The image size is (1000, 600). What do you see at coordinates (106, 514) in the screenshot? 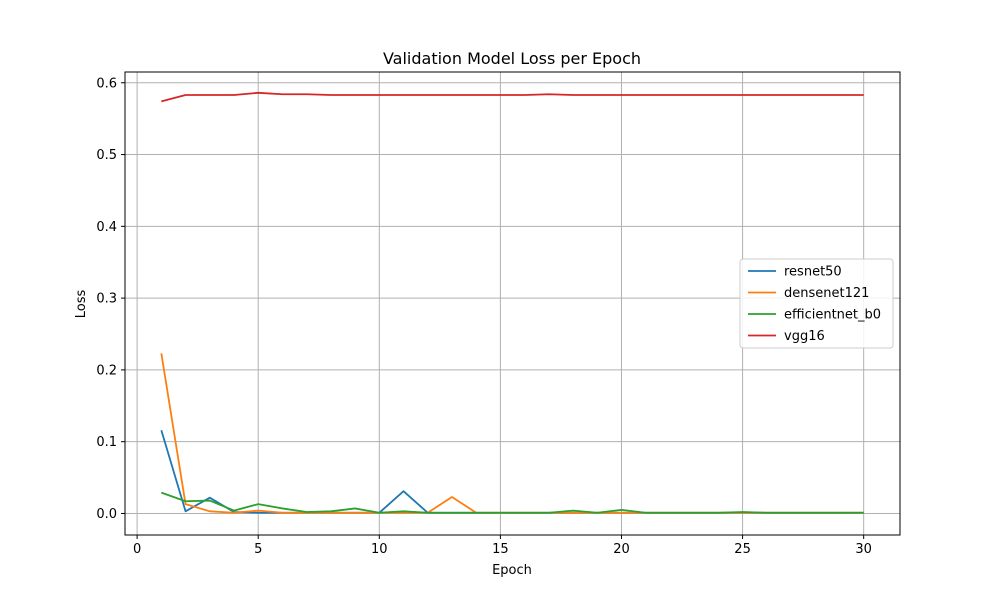
I see `y-tick-label: 0.0` at bounding box center [106, 514].